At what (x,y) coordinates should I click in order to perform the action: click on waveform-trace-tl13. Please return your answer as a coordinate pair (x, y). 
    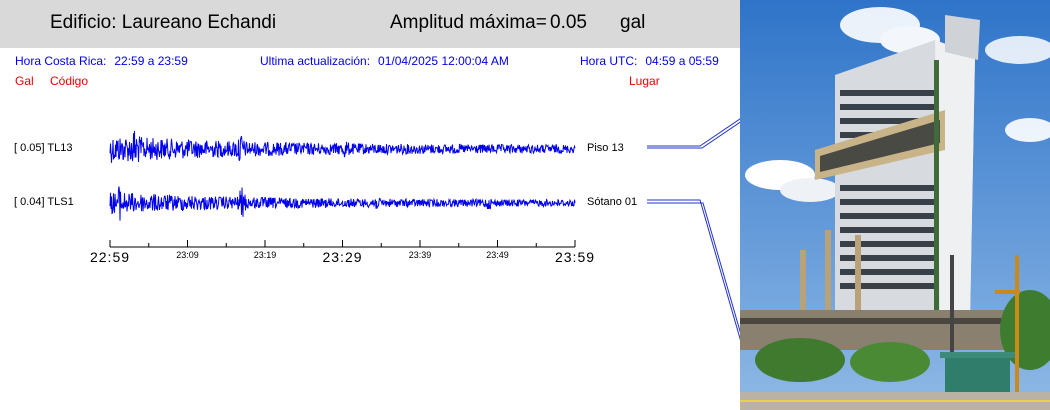
    Looking at the image, I should click on (342, 146).